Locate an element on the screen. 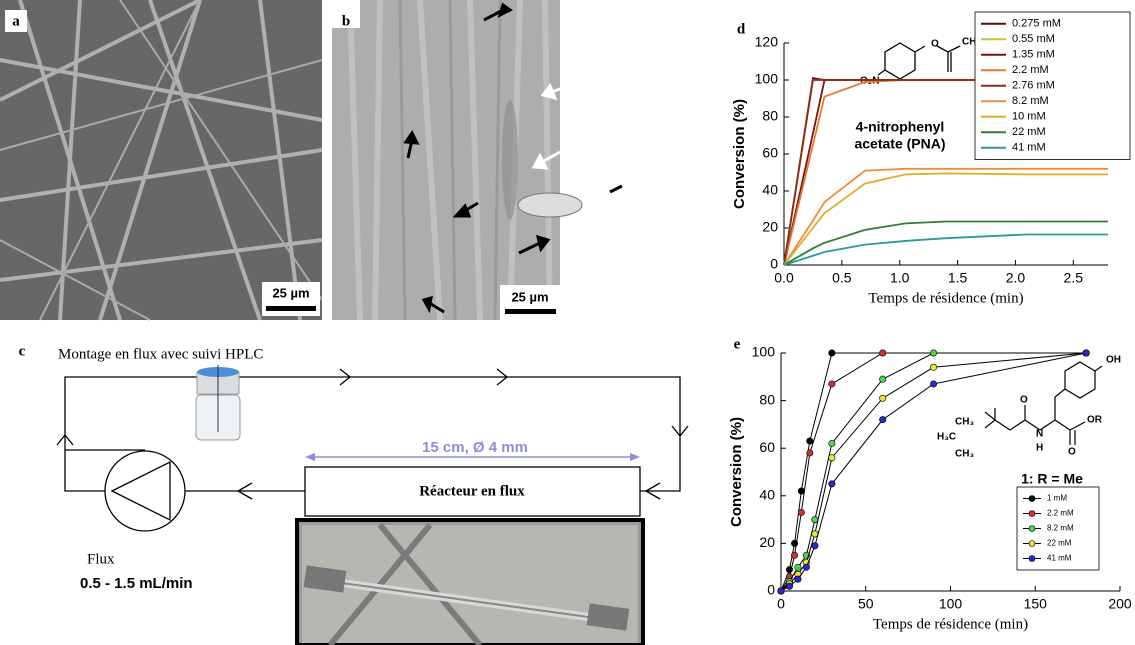 This screenshot has height=645, width=1135. x-tick-label: 100 is located at coordinates (951, 604).